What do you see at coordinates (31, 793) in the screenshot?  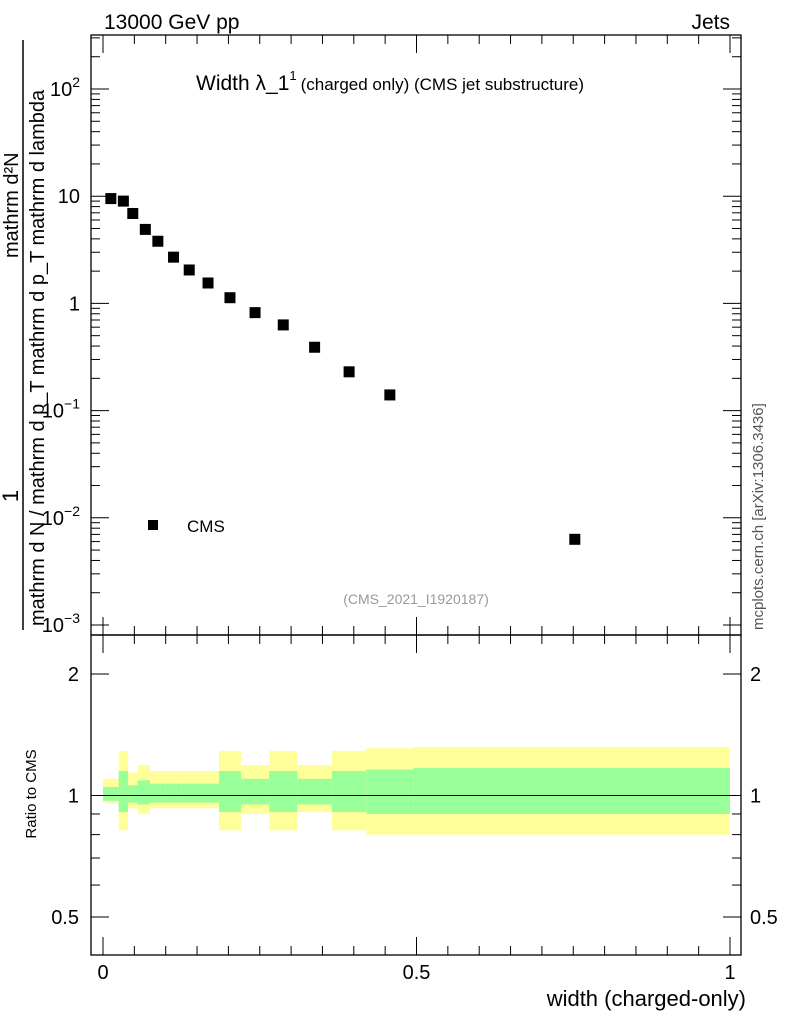 I see `lower-ylabel: Ratio to CMS` at bounding box center [31, 793].